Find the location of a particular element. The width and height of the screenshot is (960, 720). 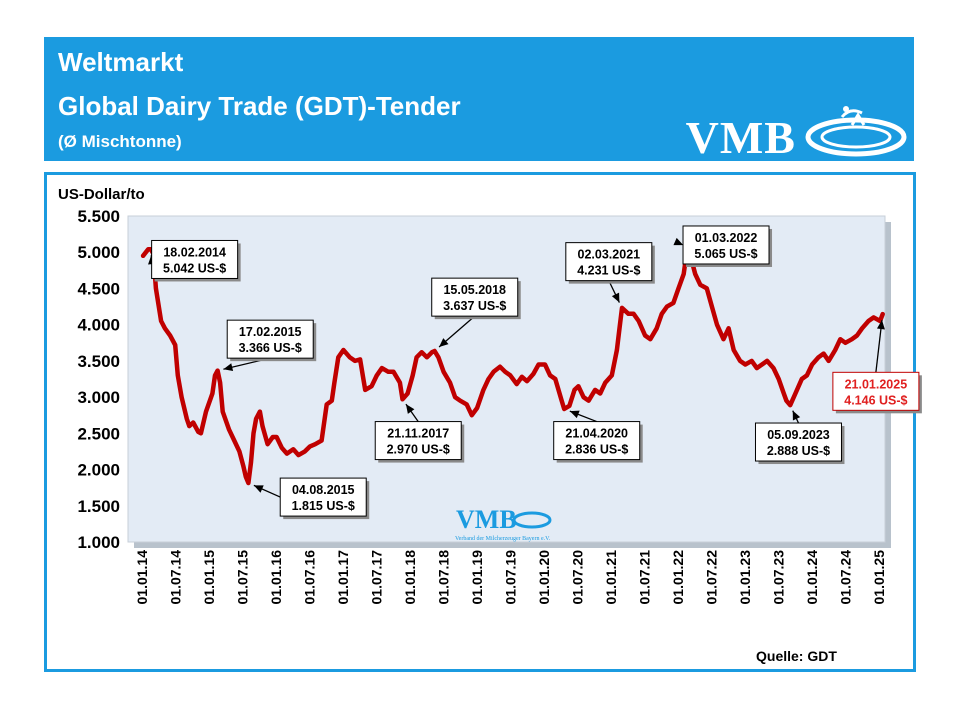

annotation-value: 3.366 US-$ is located at coordinates (270, 348).